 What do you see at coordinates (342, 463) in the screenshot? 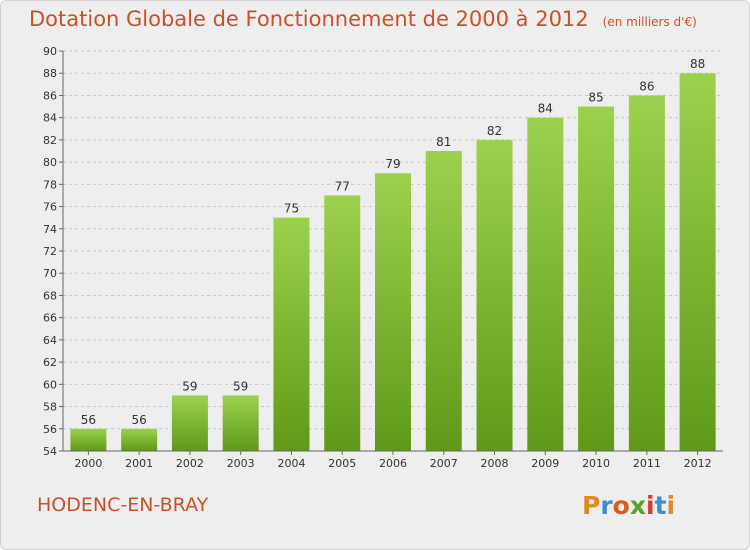
I see `x-tick-label-2005: 2005` at bounding box center [342, 463].